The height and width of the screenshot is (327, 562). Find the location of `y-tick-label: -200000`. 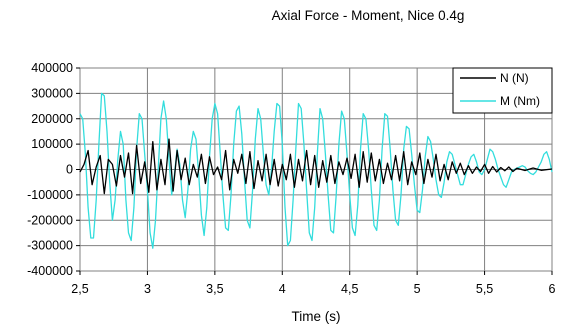

y-tick-label: -200000 is located at coordinates (50, 220).